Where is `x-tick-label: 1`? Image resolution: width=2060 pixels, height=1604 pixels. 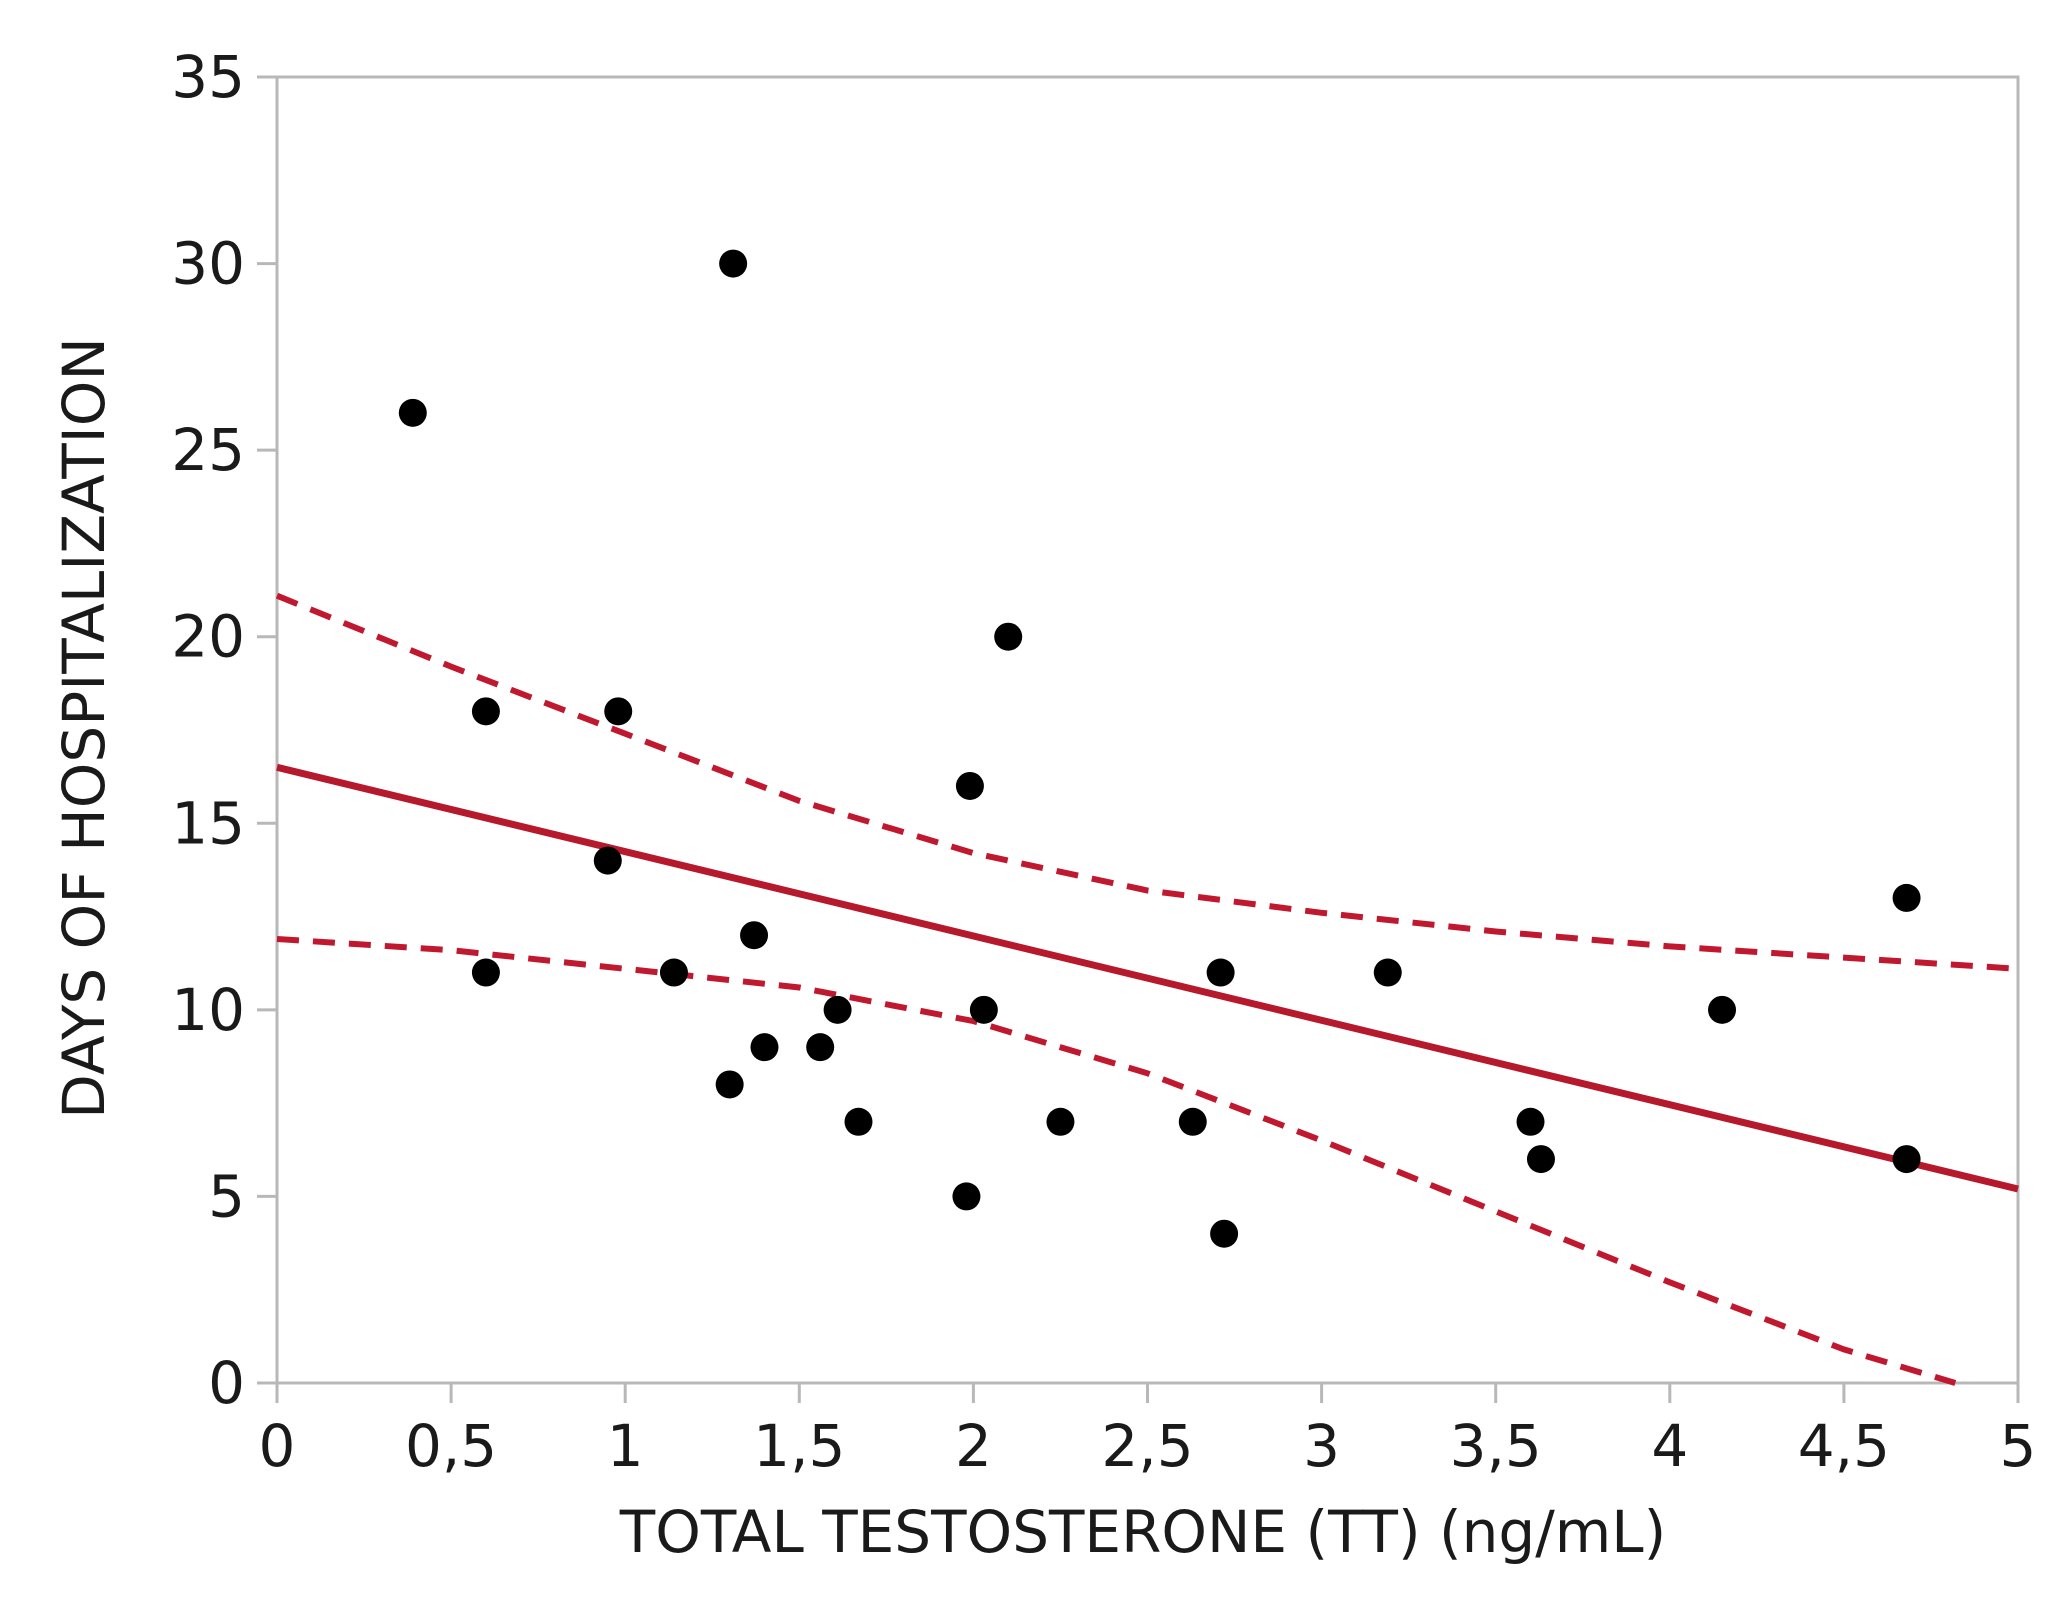
x-tick-label: 1 is located at coordinates (625, 1446).